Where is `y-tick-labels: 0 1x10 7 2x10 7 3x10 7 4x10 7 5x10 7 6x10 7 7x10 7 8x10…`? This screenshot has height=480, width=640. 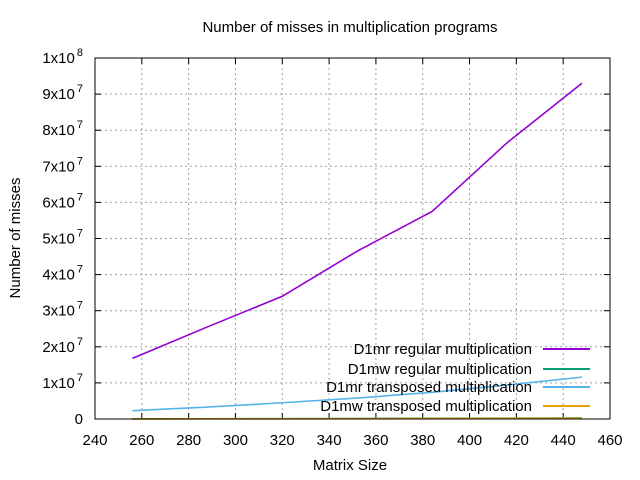 y-tick-labels: 0 1x10 7 2x10 7 3x10 7 4x10 7 5x10 7 6x10 7 7x10 7 8x10… is located at coordinates (62, 237).